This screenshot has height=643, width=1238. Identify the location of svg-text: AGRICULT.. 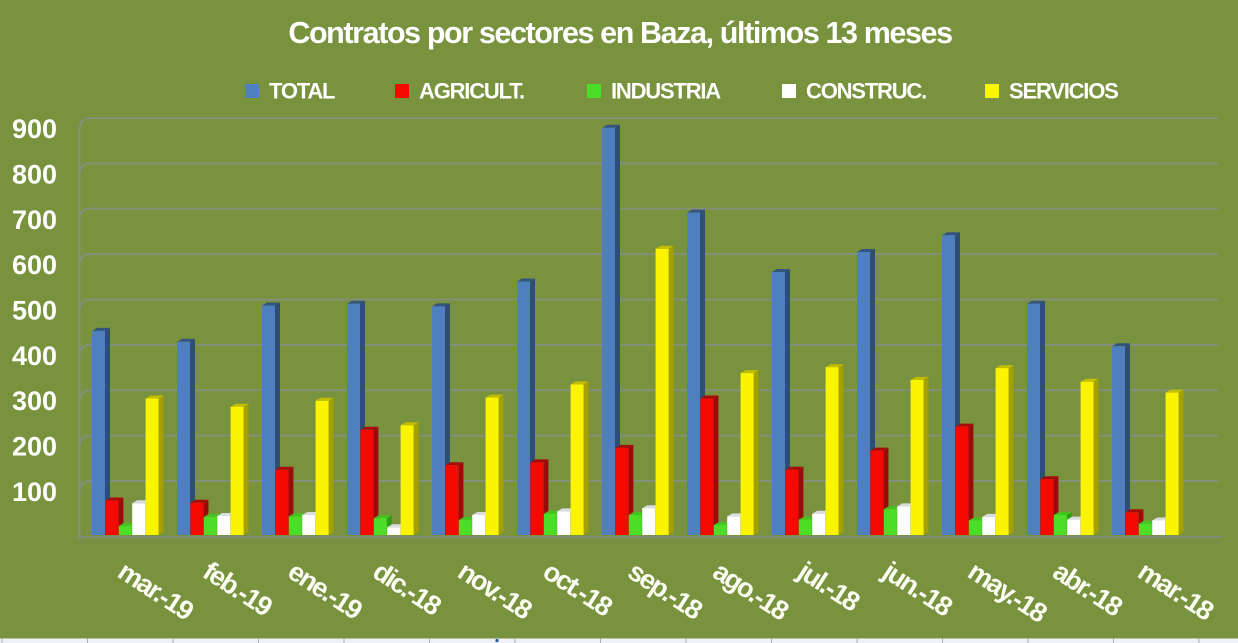
(471, 91).